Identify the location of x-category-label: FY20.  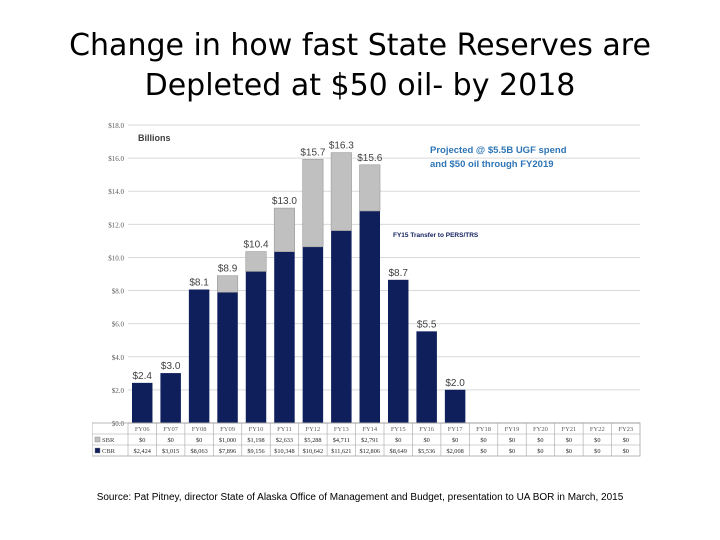
(540, 429).